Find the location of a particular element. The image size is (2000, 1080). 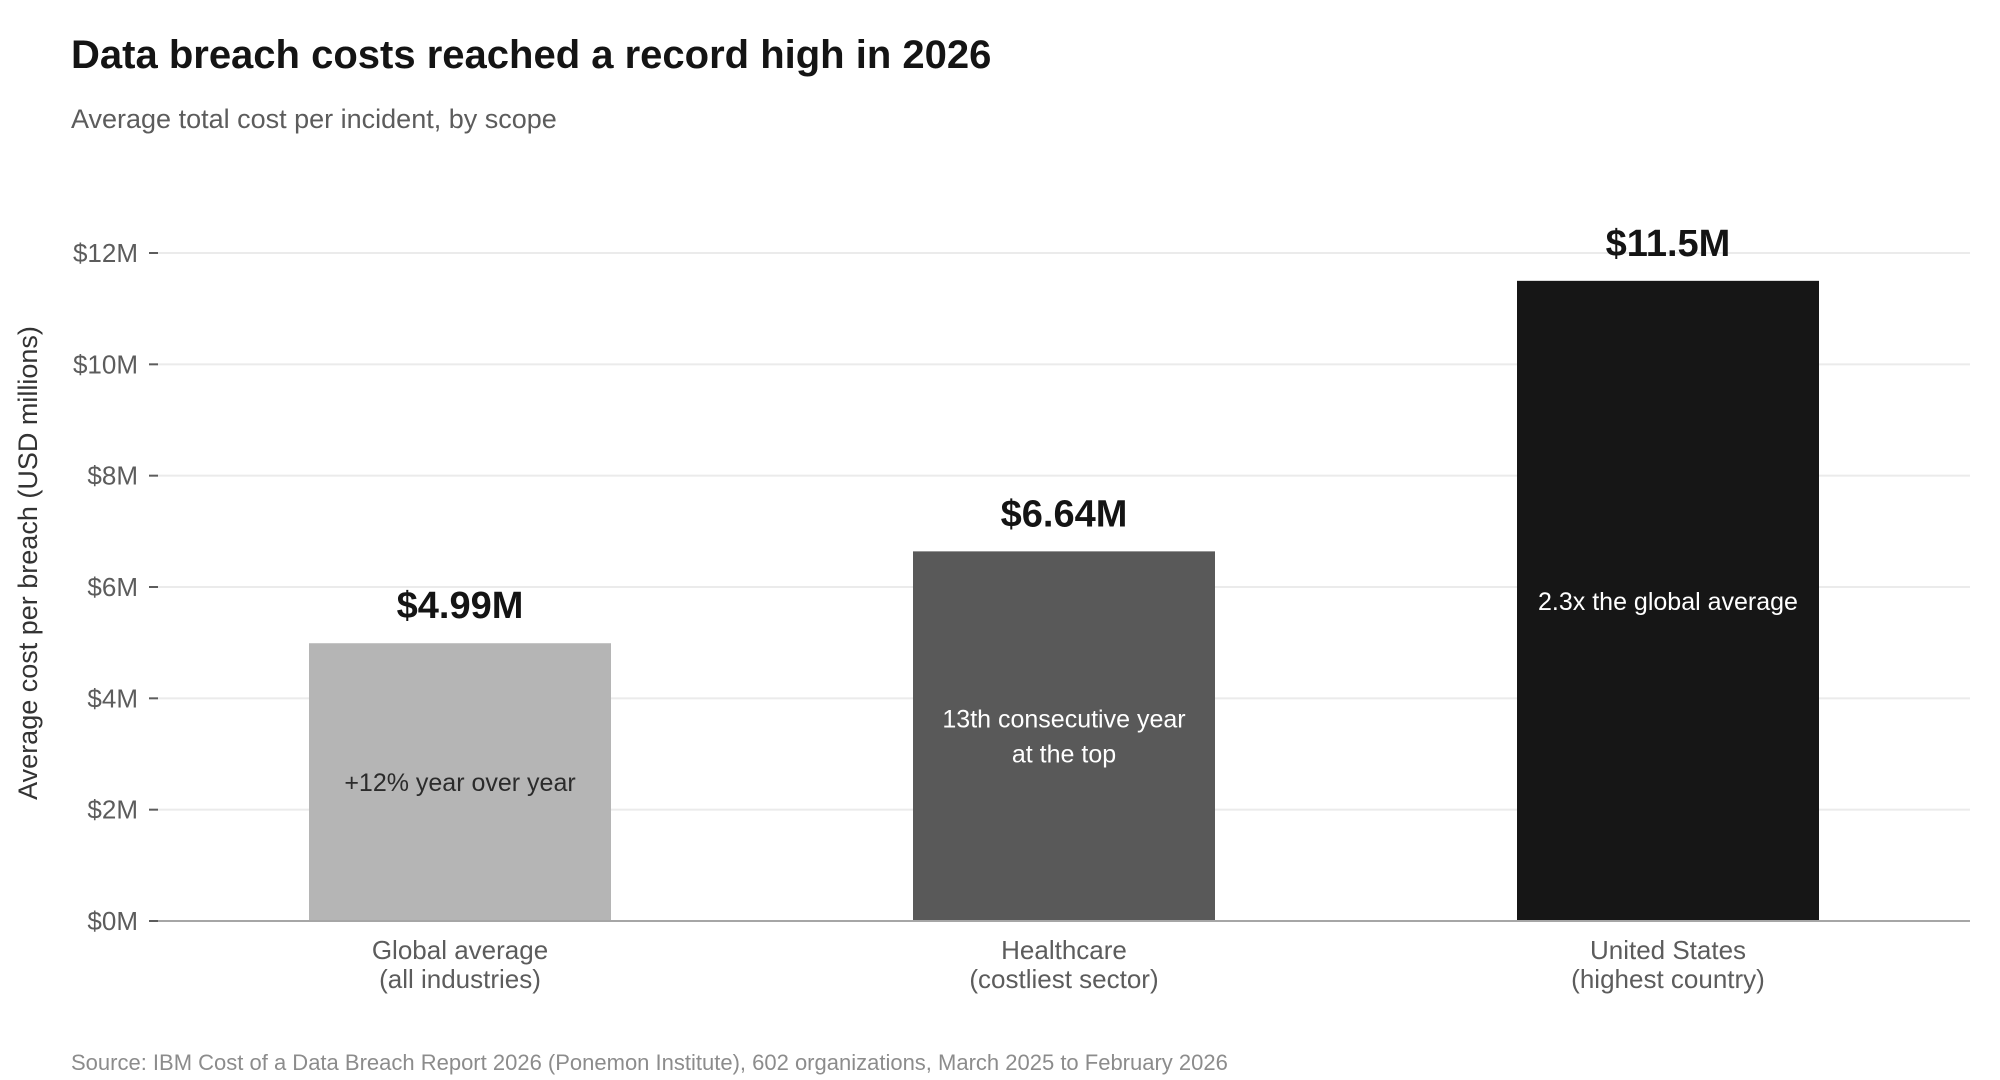

bar-value-label: $4.99M is located at coordinates (460, 606).